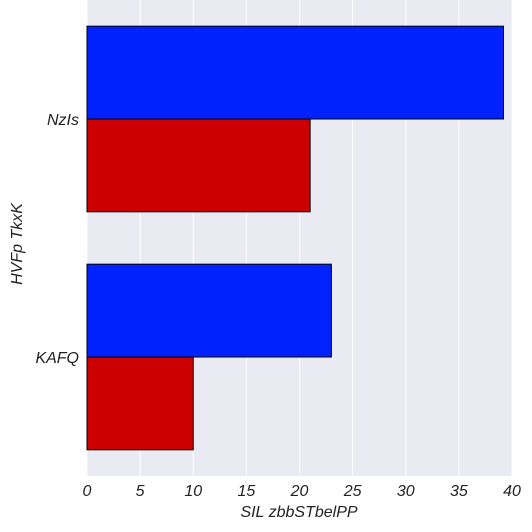  What do you see at coordinates (298, 512) in the screenshot?
I see `x-axis-label: SIL zbbSTbelPP` at bounding box center [298, 512].